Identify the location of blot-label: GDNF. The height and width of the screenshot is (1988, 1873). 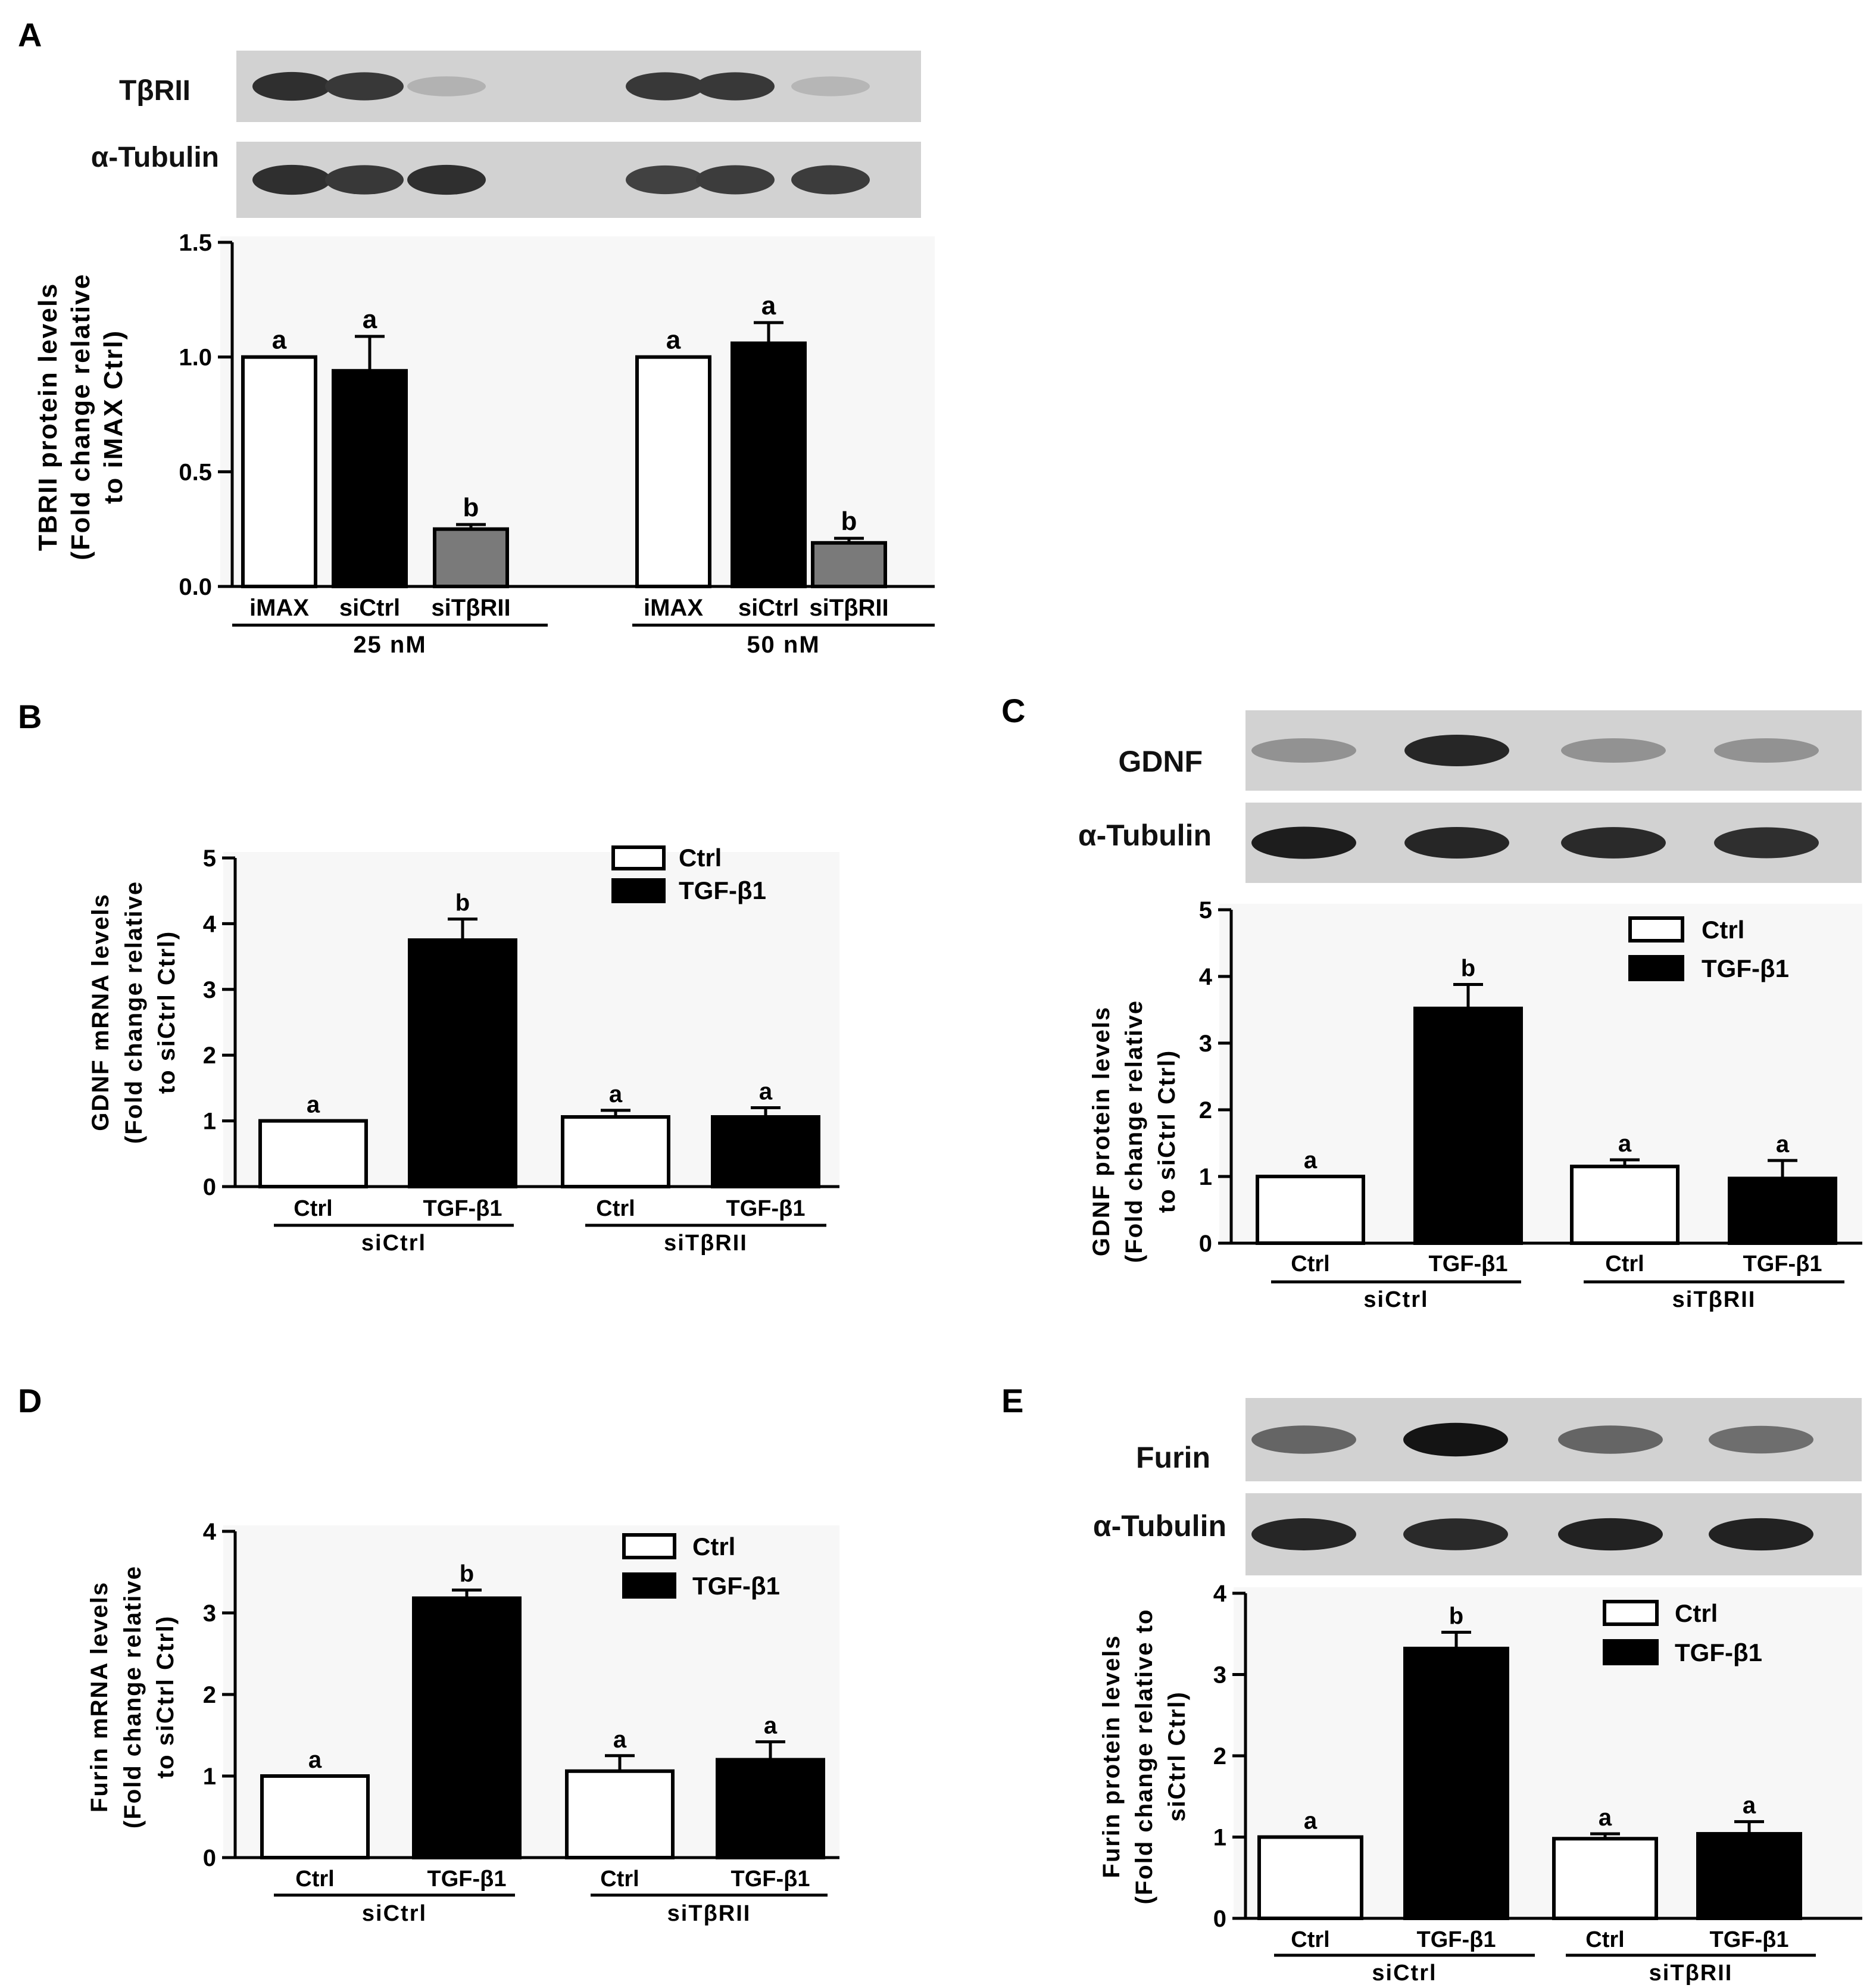
(1161, 762).